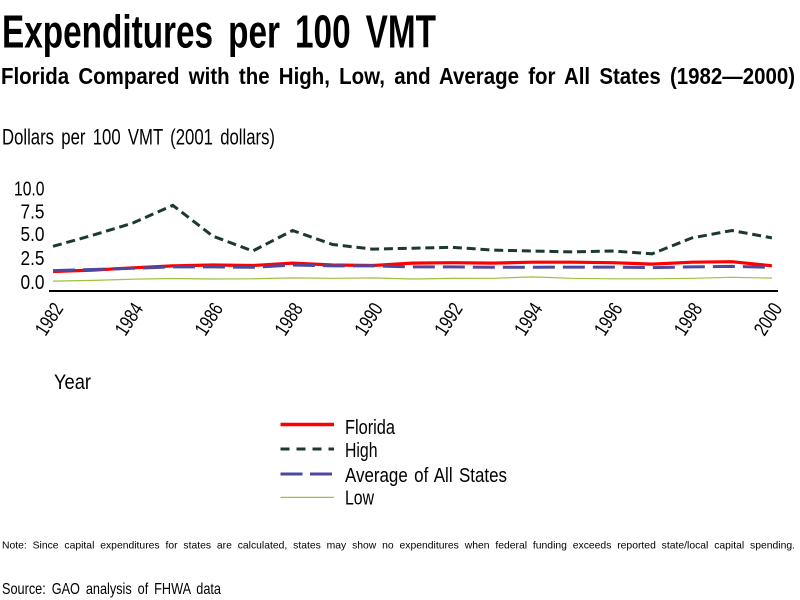  What do you see at coordinates (33, 235) in the screenshot?
I see `svg-text: 5.0` at bounding box center [33, 235].